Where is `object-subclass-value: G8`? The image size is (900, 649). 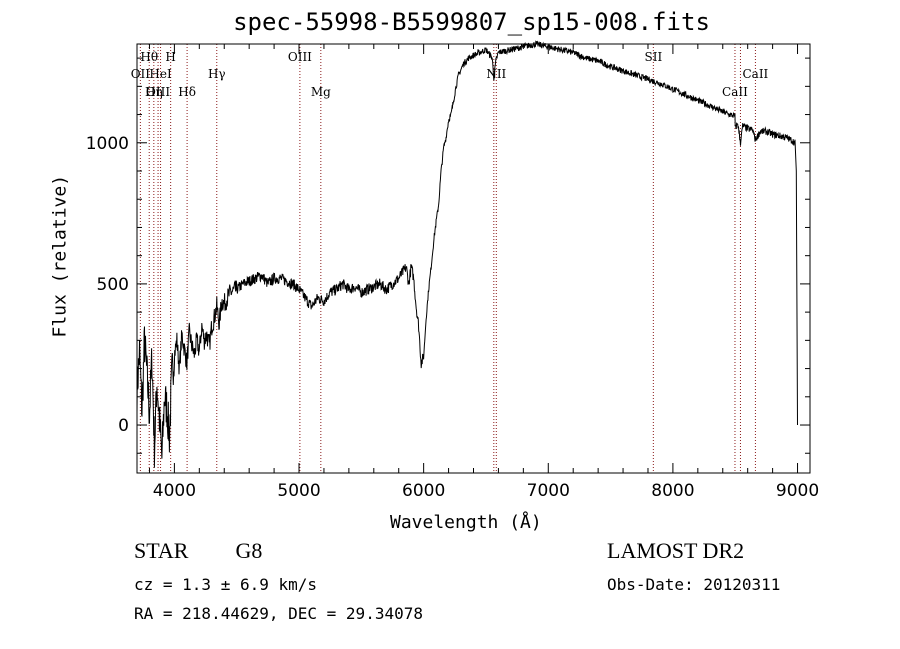 object-subclass-value: G8 is located at coordinates (249, 550).